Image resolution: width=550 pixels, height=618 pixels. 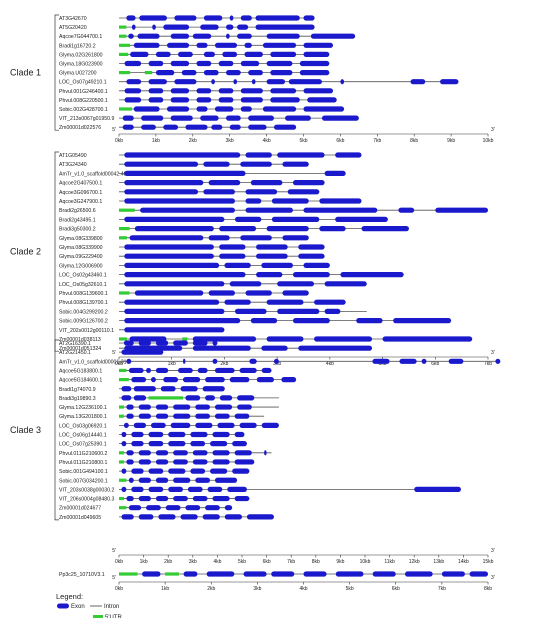 I want to click on gene-label: Pp3c25_10710V3.1, so click(x=82, y=575).